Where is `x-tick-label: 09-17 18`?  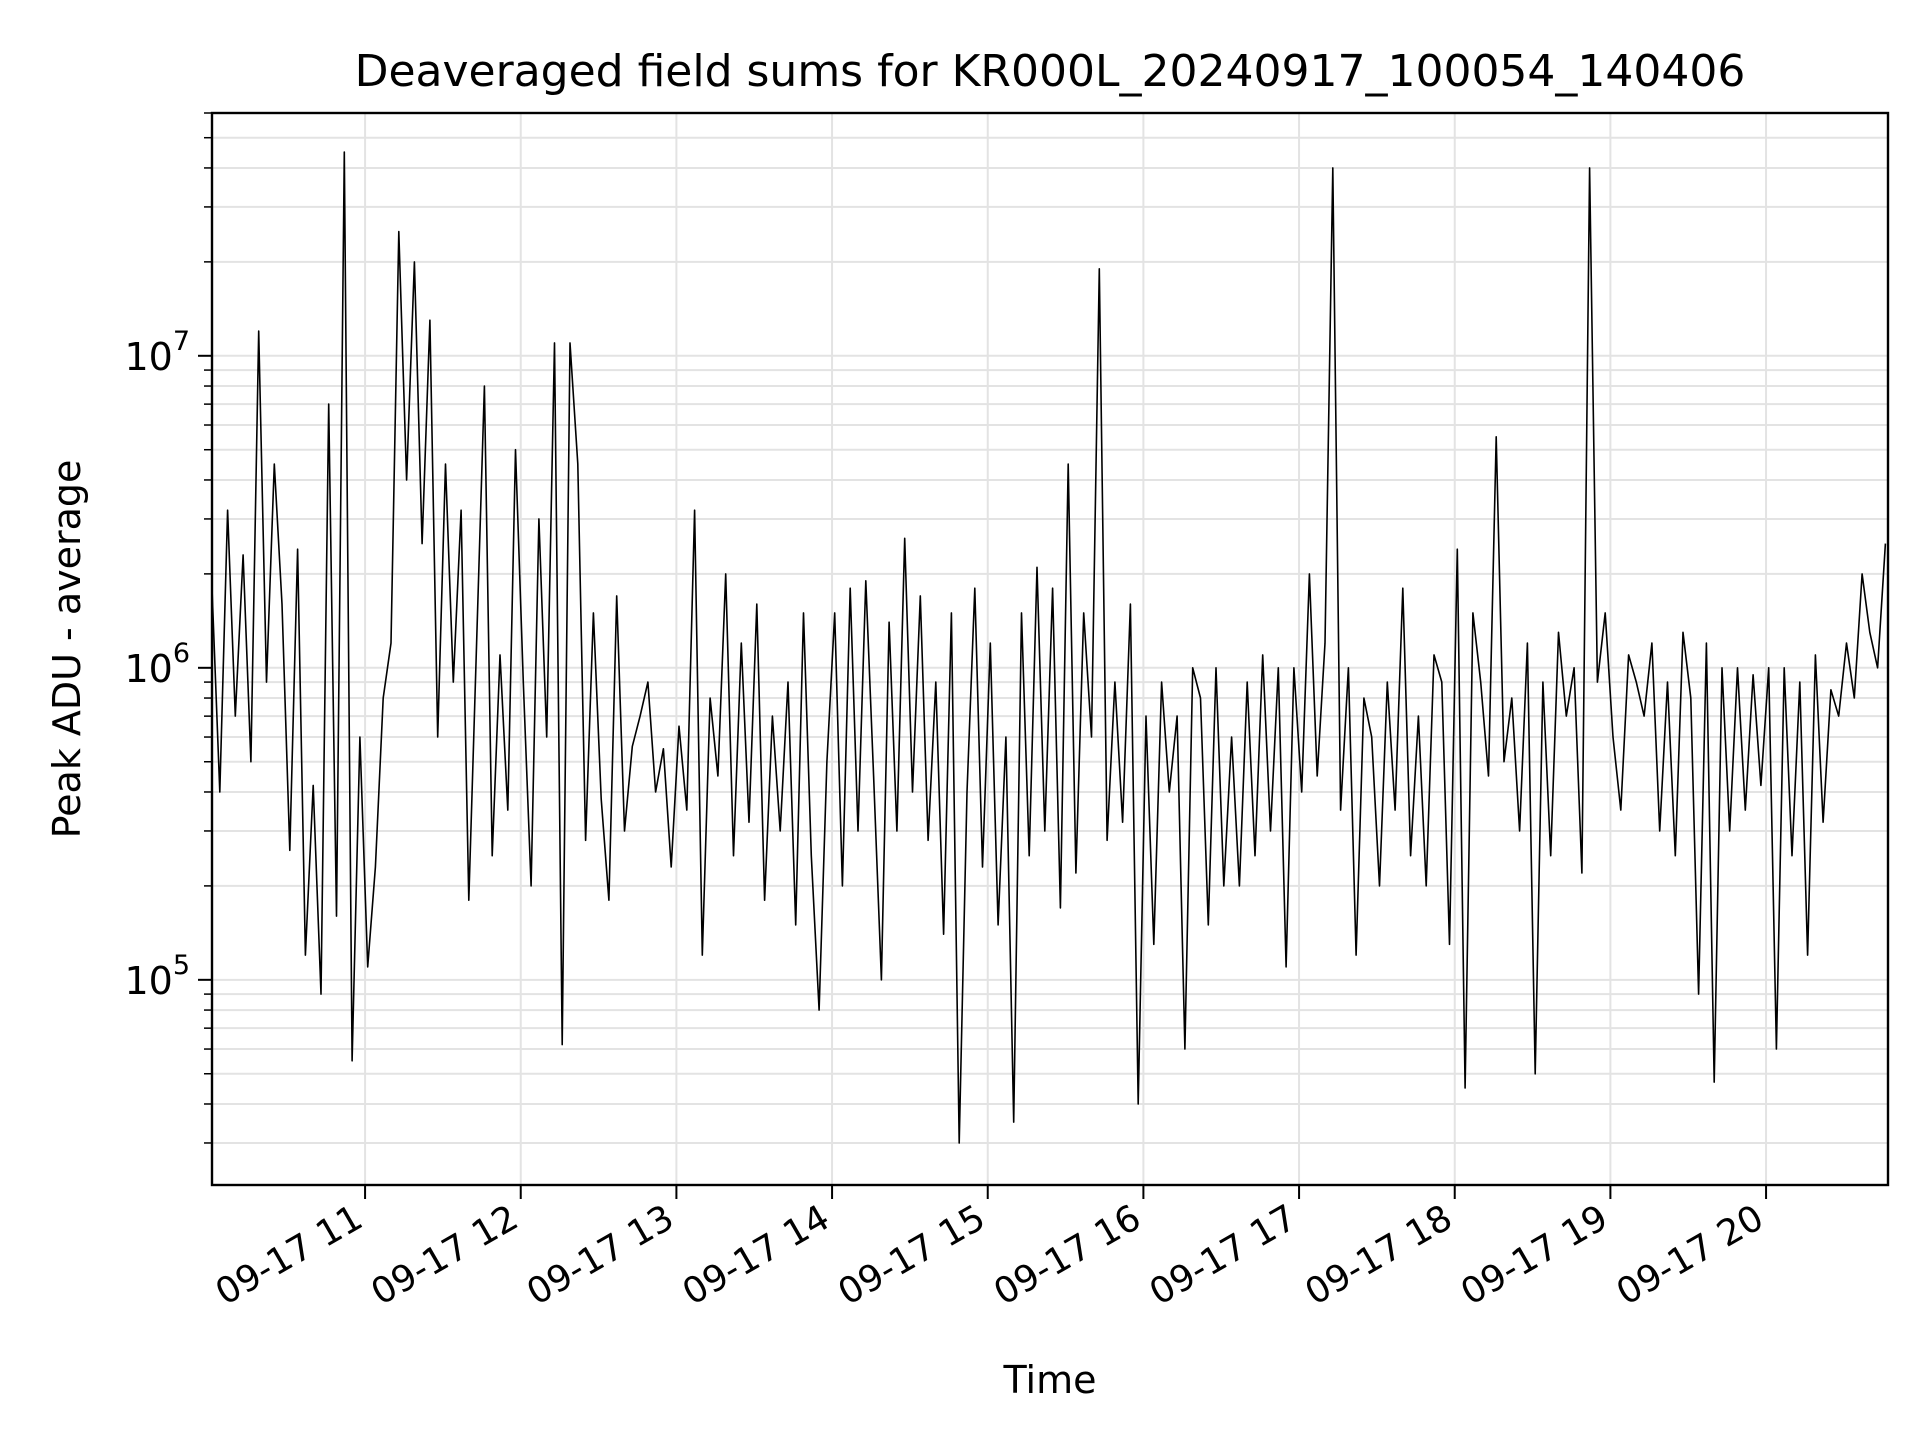
x-tick-label: 09-17 18 is located at coordinates (1379, 1255).